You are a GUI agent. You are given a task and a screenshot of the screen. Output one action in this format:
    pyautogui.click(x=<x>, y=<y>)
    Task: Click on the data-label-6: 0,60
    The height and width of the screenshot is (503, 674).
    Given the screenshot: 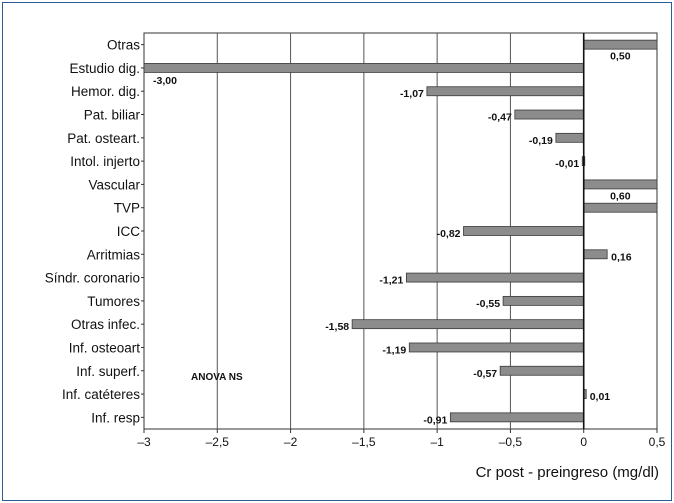 What is the action you would take?
    pyautogui.click(x=620, y=196)
    